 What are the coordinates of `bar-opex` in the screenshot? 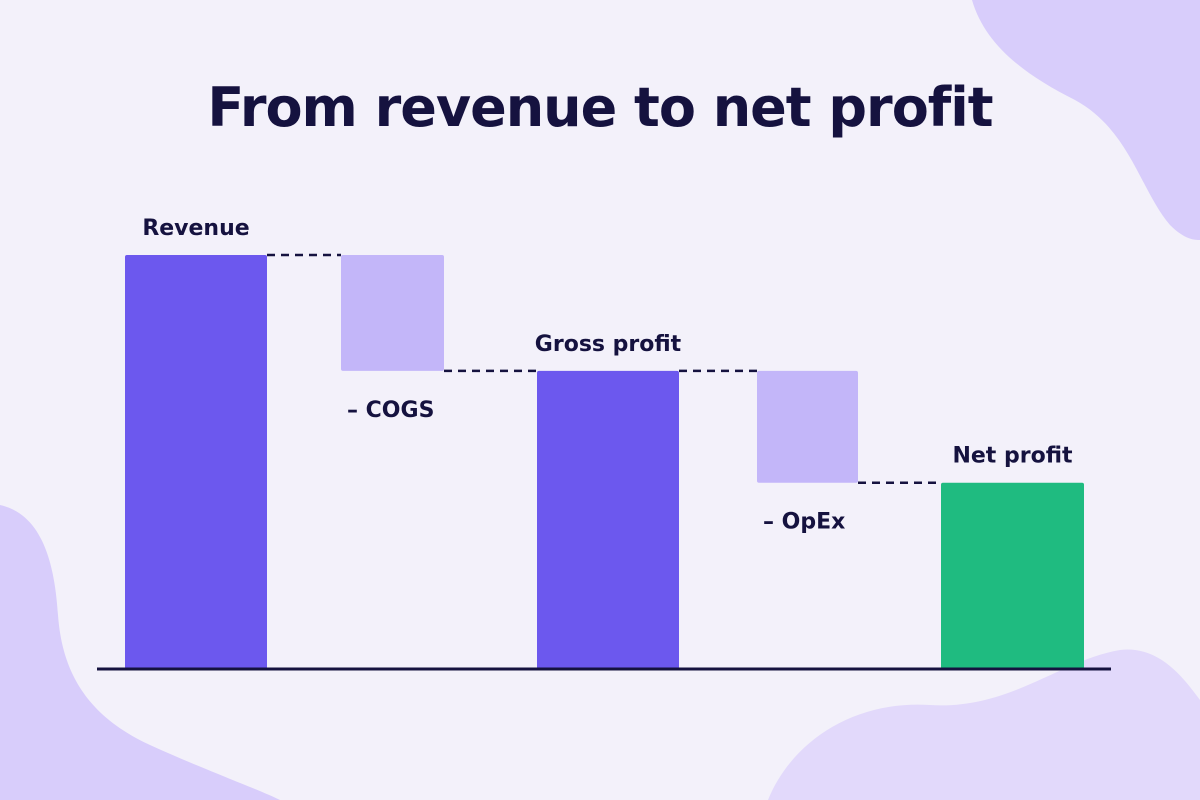 It's located at (807, 426).